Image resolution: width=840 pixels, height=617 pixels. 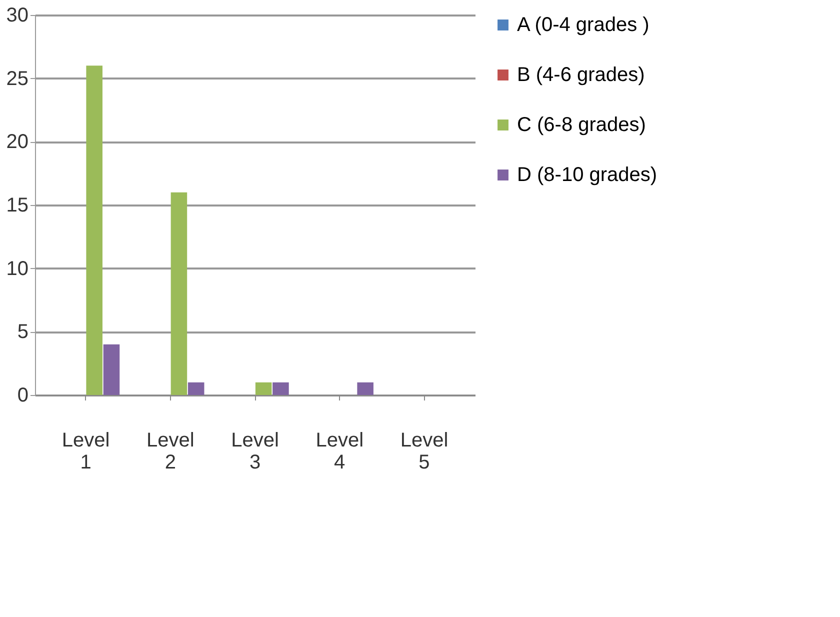 I want to click on x-tick-label: Level 3, so click(x=255, y=452).